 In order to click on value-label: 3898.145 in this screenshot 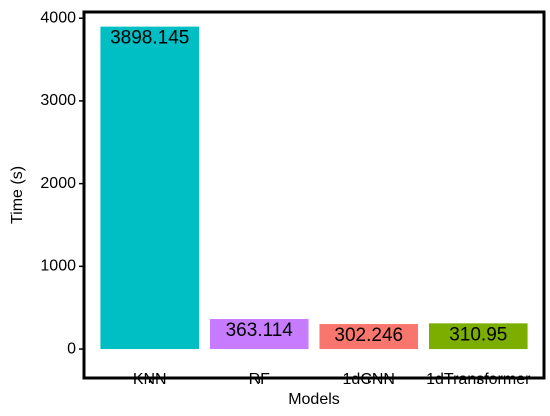, I will do `click(149, 38)`.